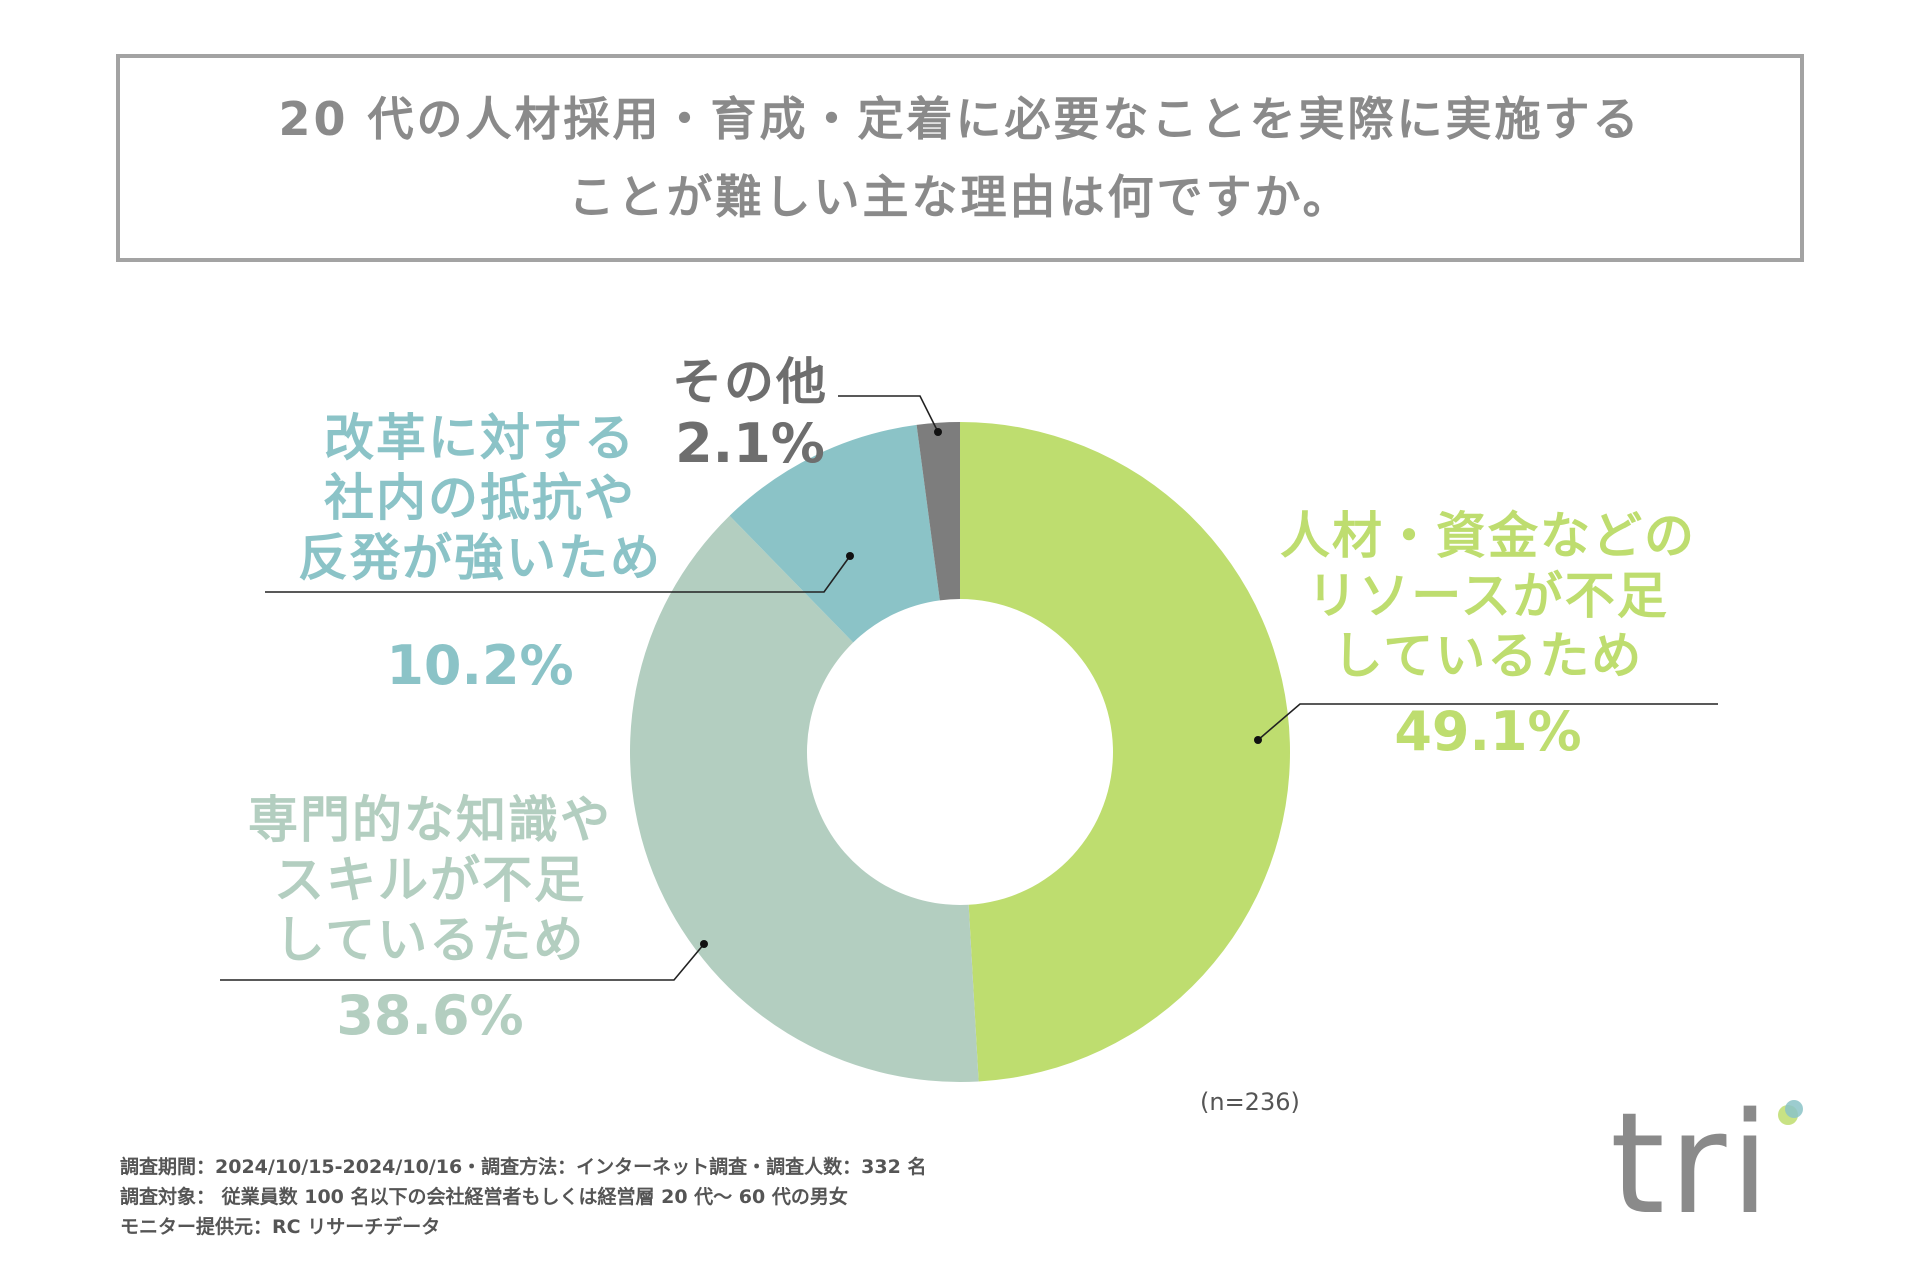 The width and height of the screenshot is (1920, 1280). What do you see at coordinates (960, 119) in the screenshot?
I see `title-line-1: 20 代の人材採用・育成・定着に必要なことを実際に実施する` at bounding box center [960, 119].